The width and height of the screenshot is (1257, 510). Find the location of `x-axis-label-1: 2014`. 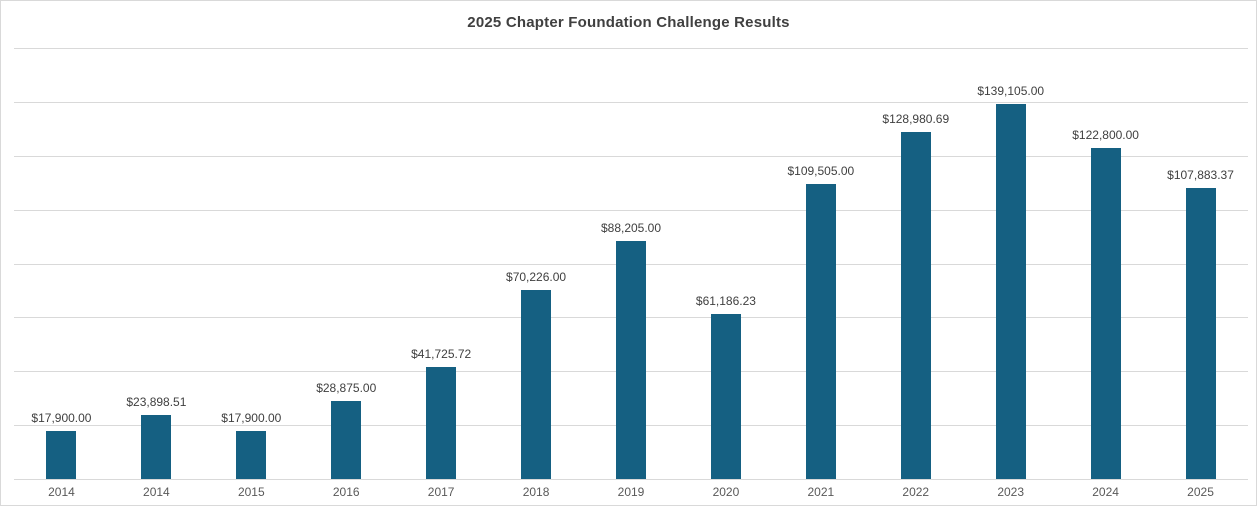

x-axis-label-1: 2014 is located at coordinates (156, 492).